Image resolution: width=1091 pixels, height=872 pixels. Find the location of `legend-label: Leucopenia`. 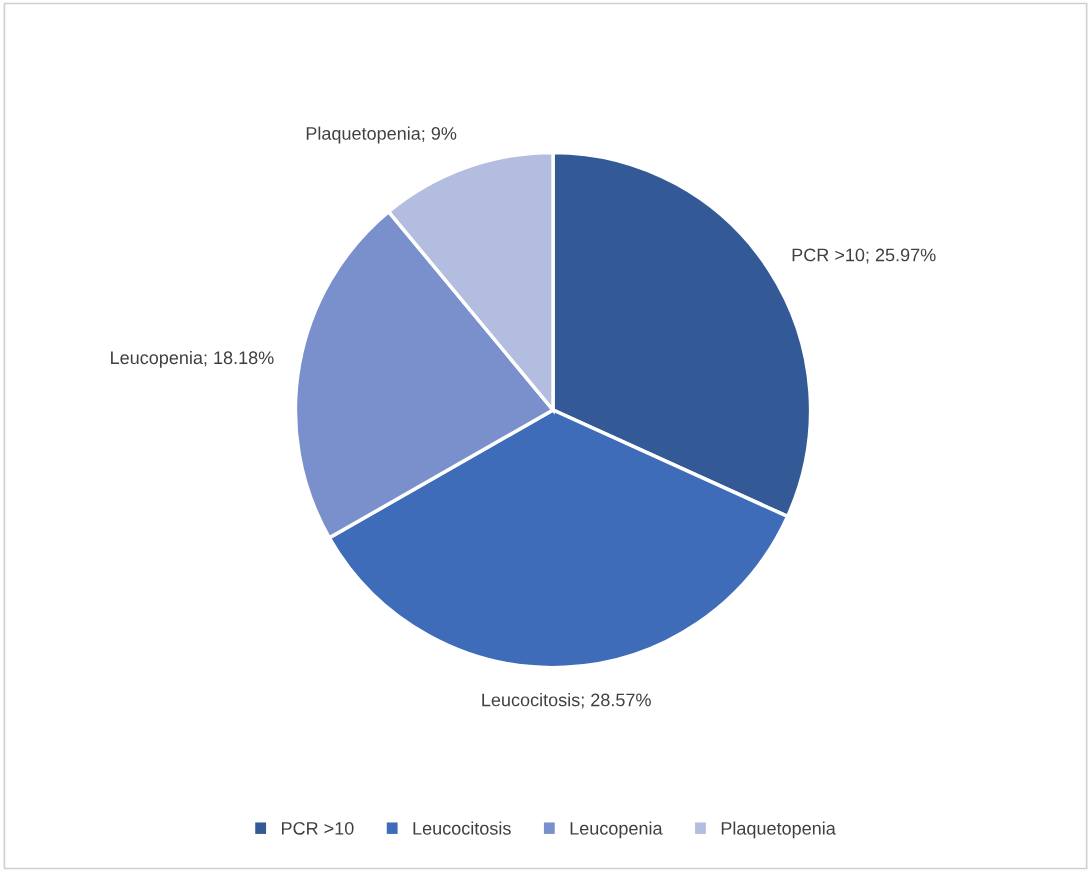

legend-label: Leucopenia is located at coordinates (616, 830).